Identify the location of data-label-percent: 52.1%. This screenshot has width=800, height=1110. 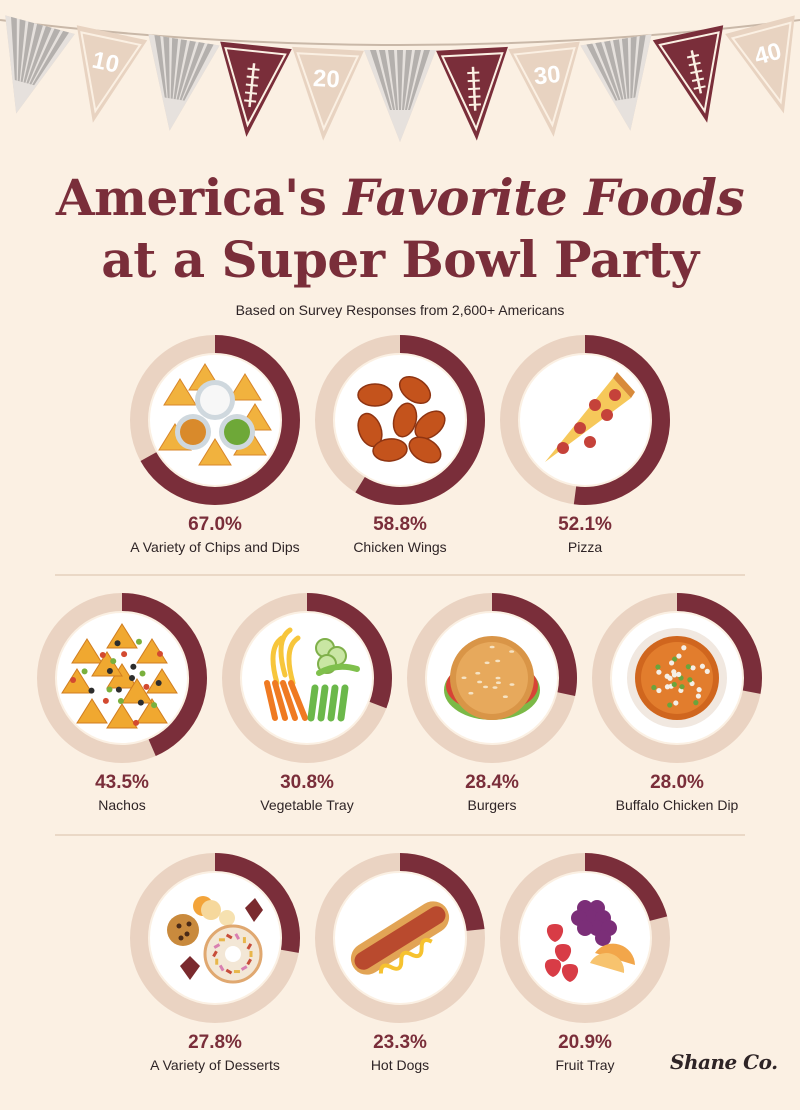
(585, 524).